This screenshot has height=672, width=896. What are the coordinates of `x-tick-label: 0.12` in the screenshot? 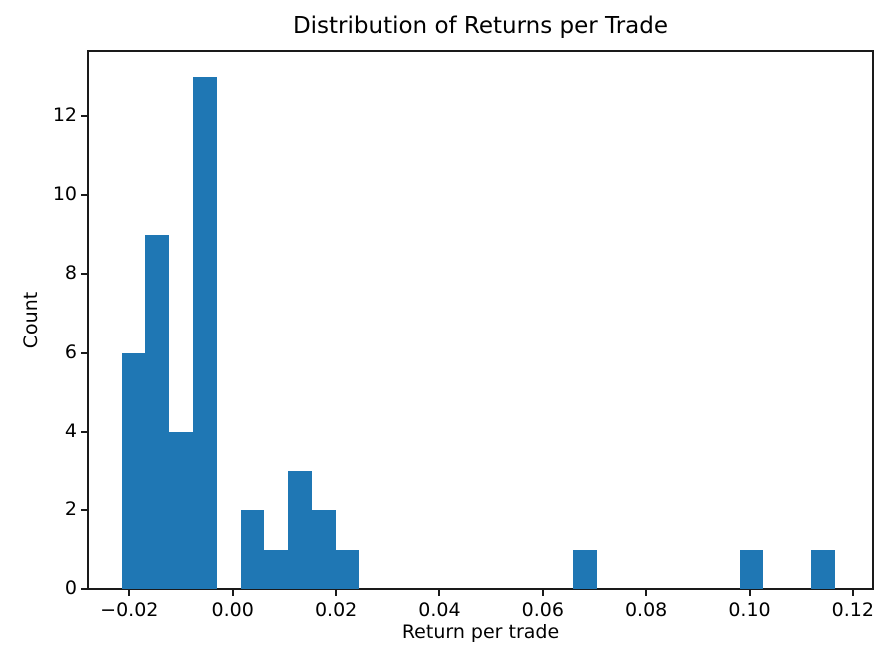 It's located at (852, 610).